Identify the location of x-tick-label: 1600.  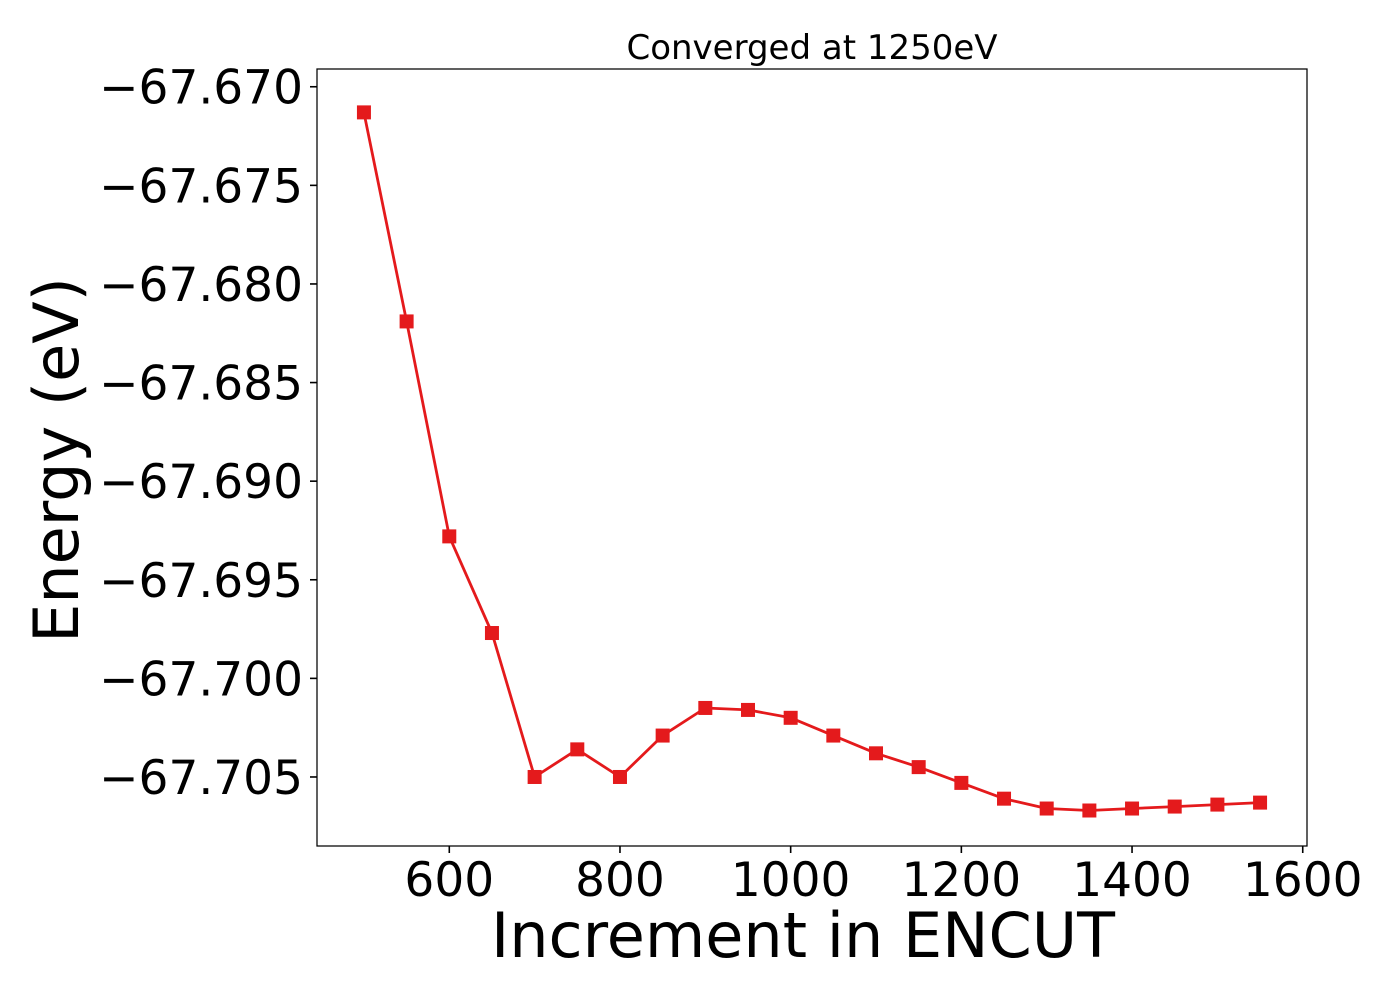
(1303, 880).